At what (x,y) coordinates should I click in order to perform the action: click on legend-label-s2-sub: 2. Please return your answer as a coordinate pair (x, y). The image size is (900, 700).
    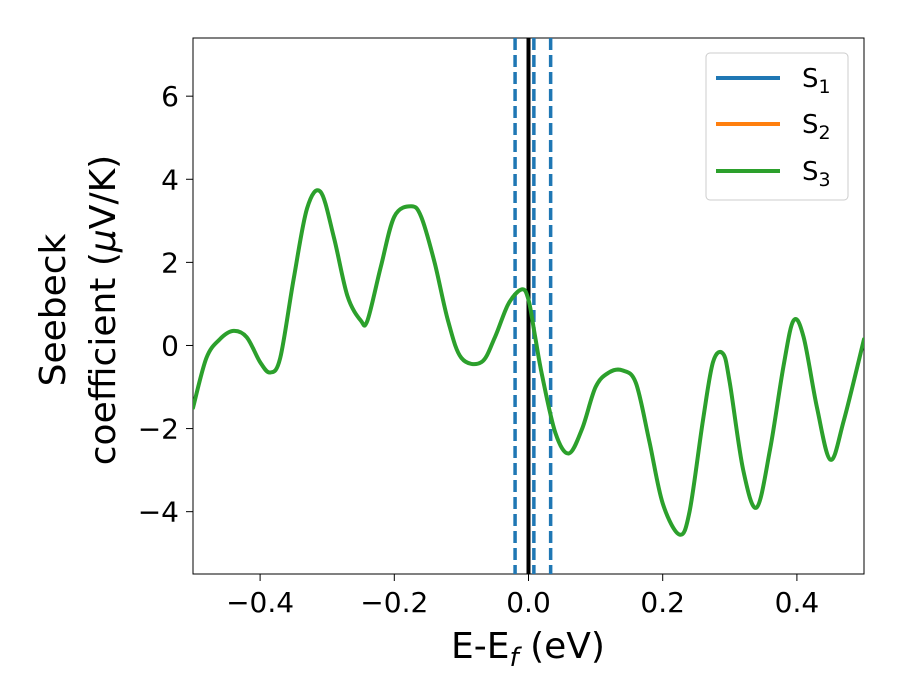
    Looking at the image, I should click on (825, 133).